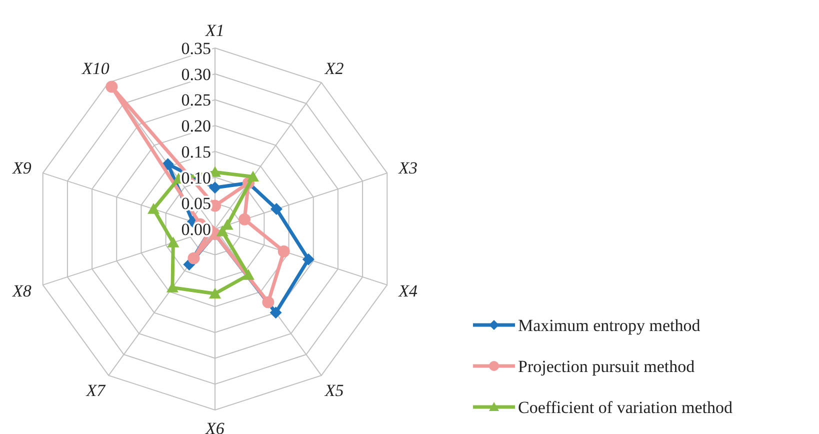 Image resolution: width=819 pixels, height=434 pixels. What do you see at coordinates (334, 68) in the screenshot?
I see `spoke-label: X2` at bounding box center [334, 68].